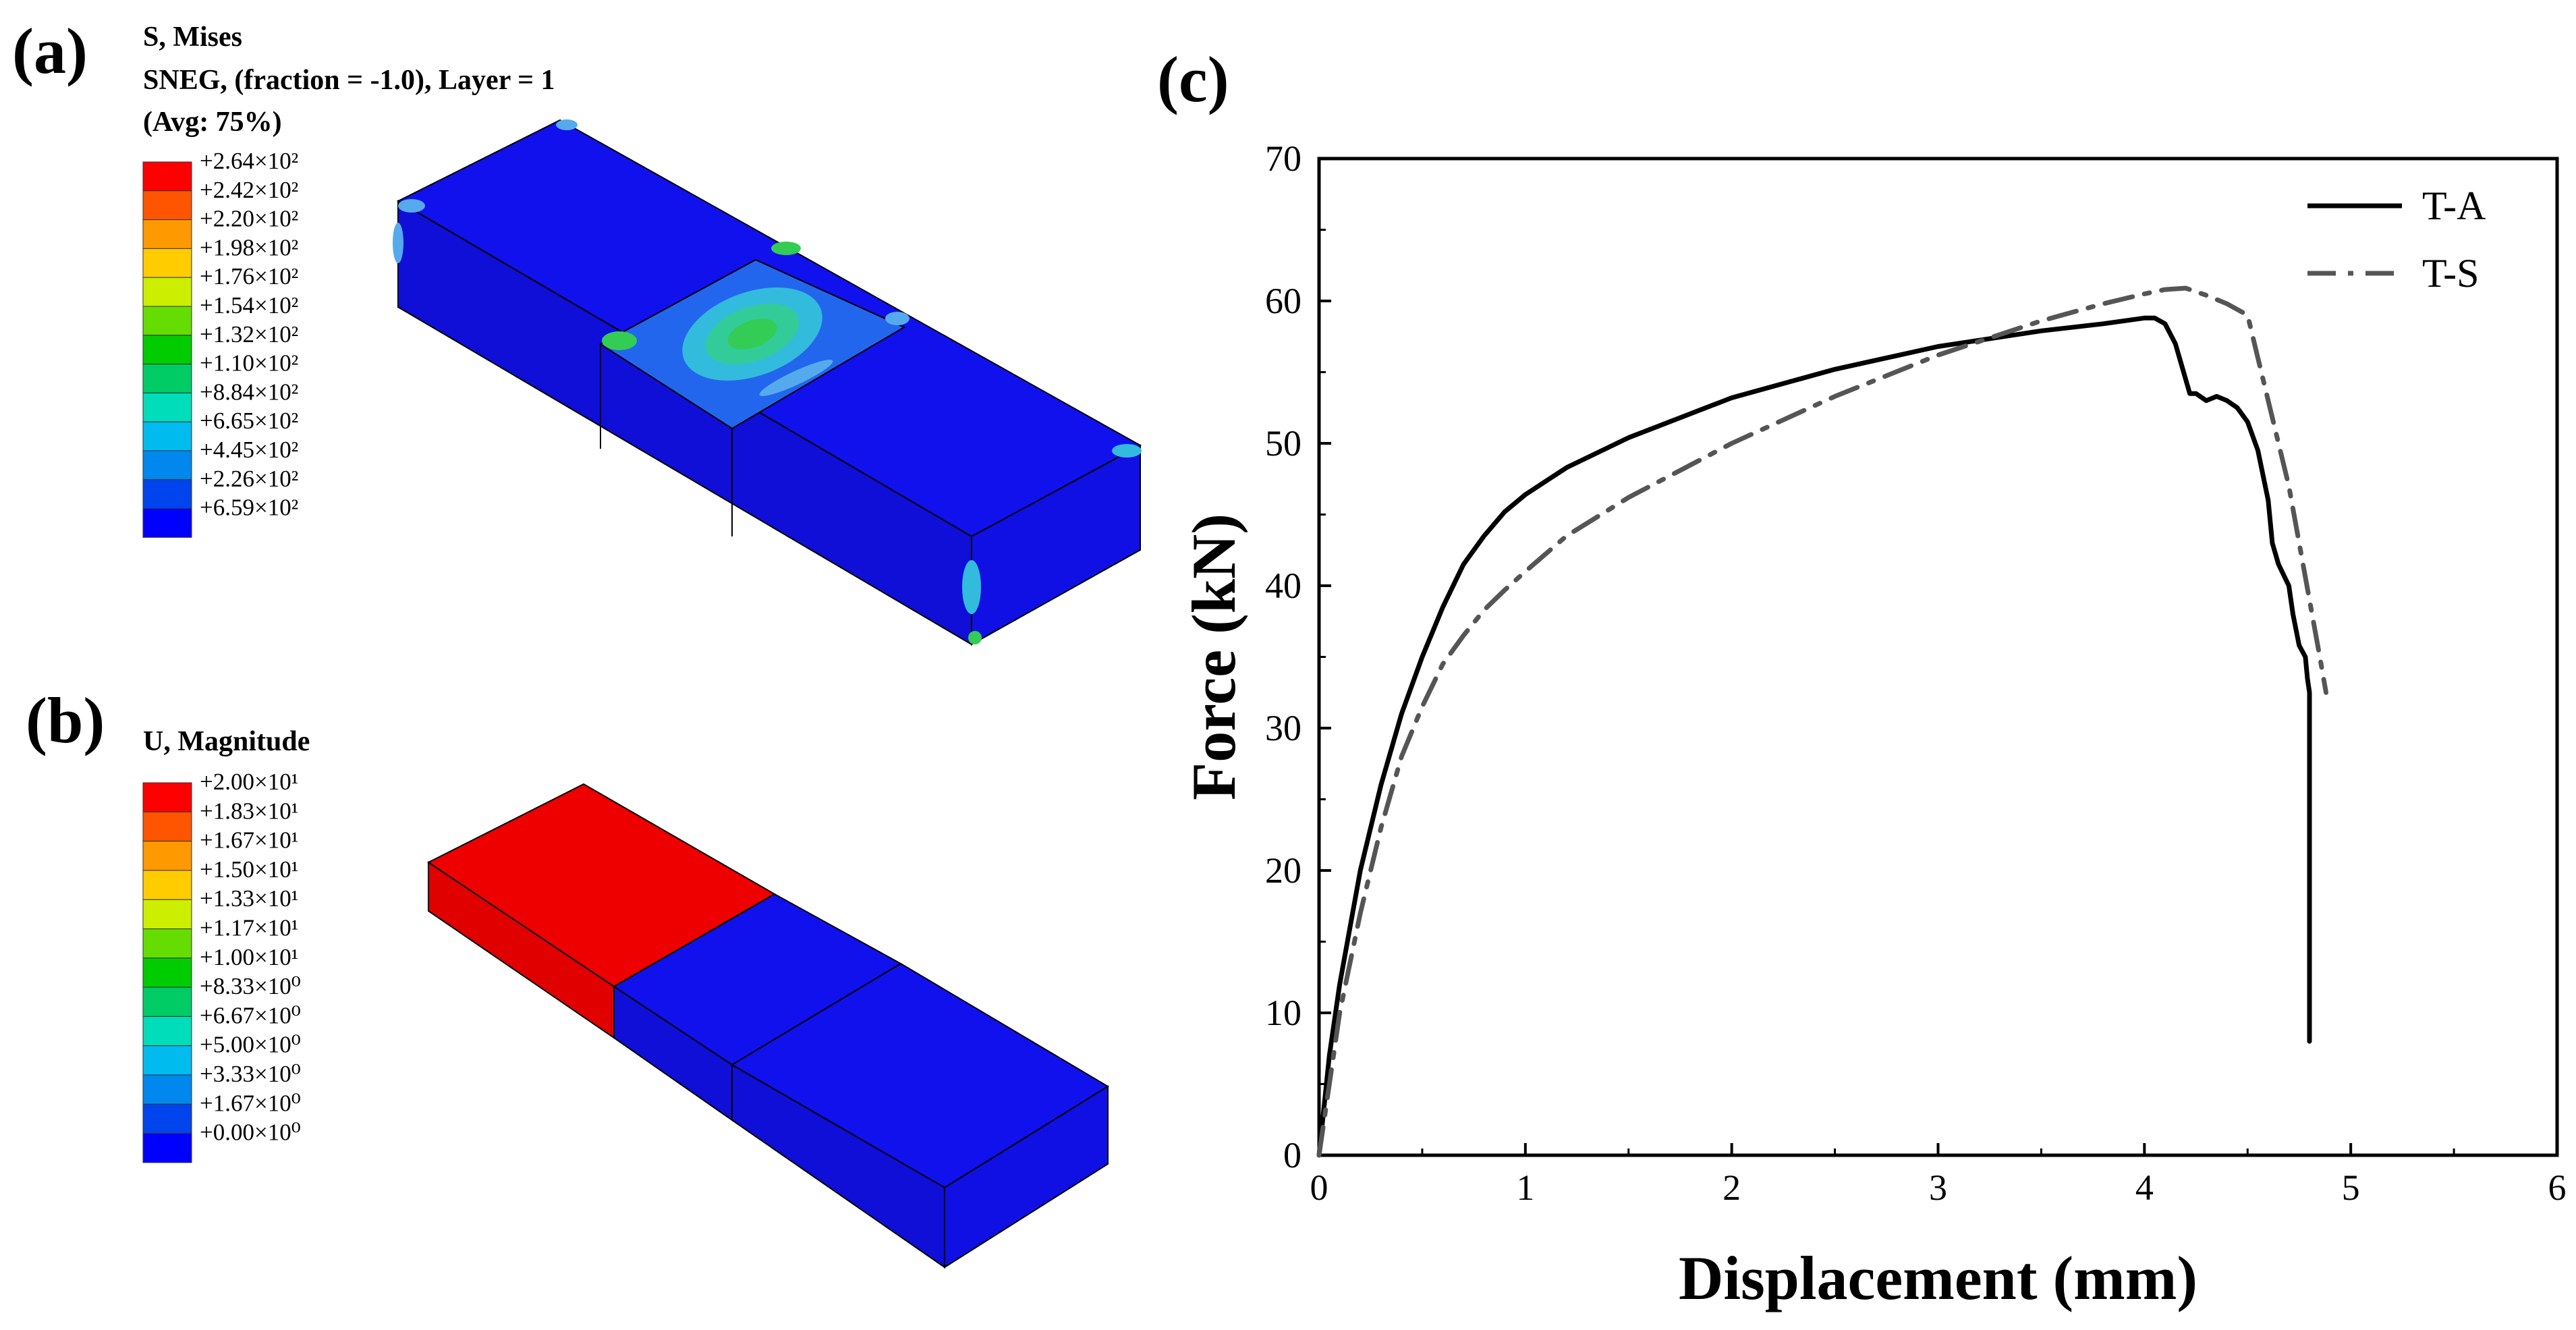 Image resolution: width=2576 pixels, height=1330 pixels. I want to click on panel-c-label: (c), so click(1193, 79).